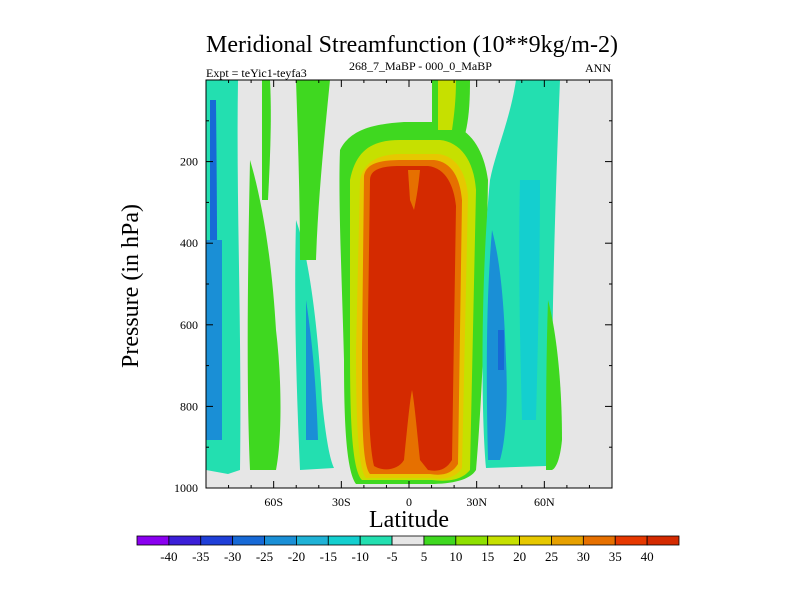 This screenshot has height=600, width=800. I want to click on y-tick-label: 200, so click(189, 162).